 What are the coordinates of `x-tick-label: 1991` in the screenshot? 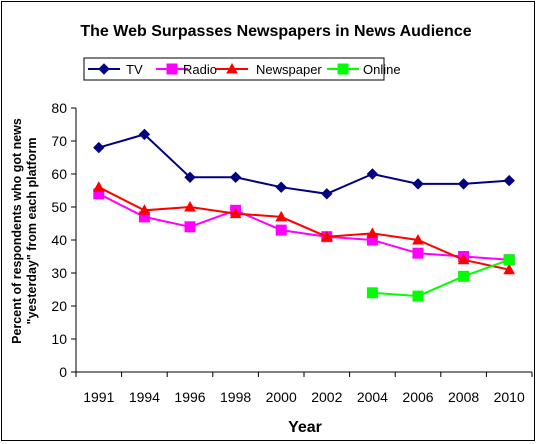 It's located at (98, 397).